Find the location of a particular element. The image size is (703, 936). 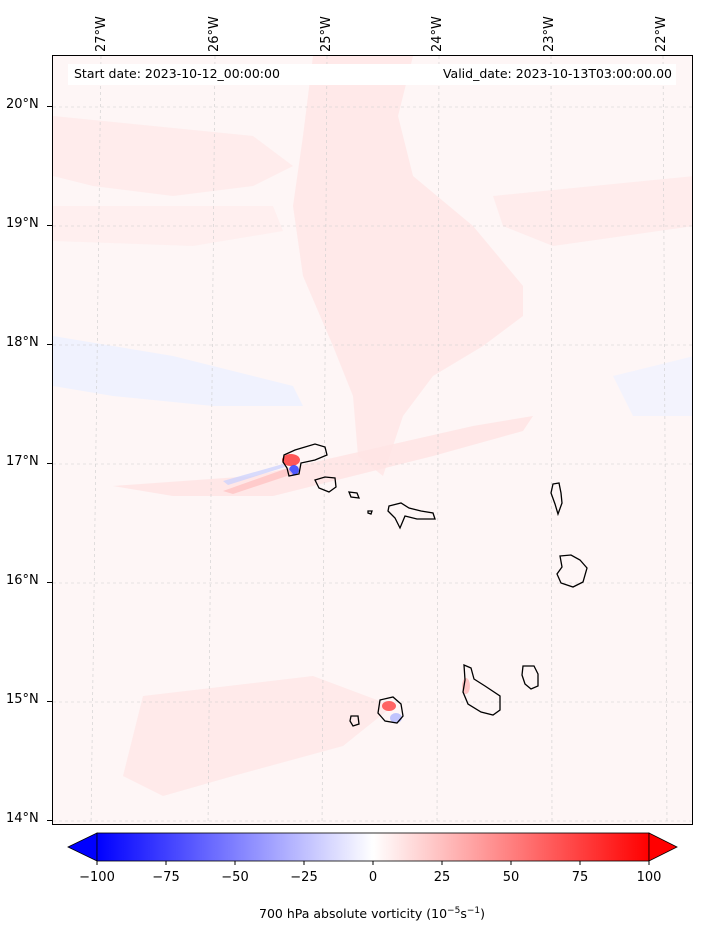

colorbar-title-main: 700 hPa absolute vorticity (10 is located at coordinates (353, 914).